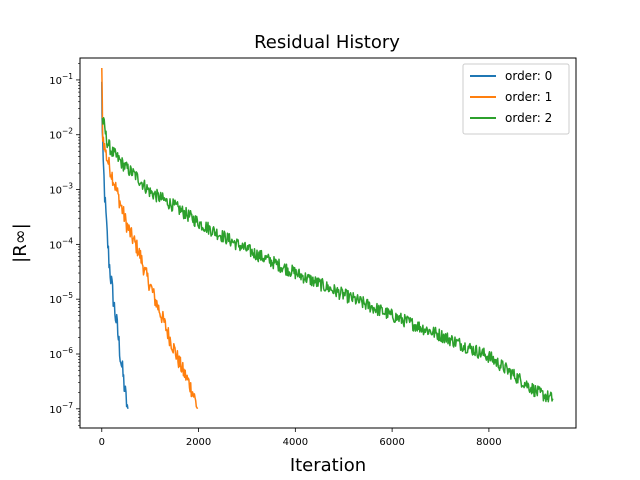 The width and height of the screenshot is (640, 480). I want to click on x-axis: 0 2000 4000 6000 8000, so click(300, 438).